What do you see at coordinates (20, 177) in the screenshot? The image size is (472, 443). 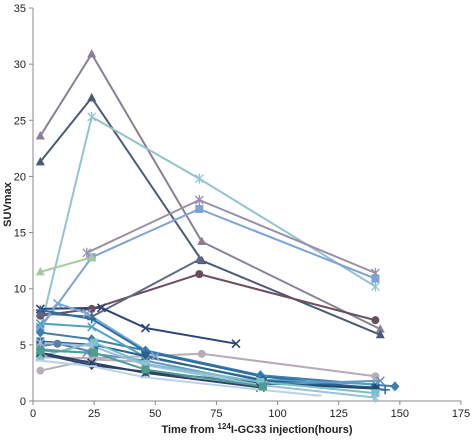 I see `y-tick-label: 20` at bounding box center [20, 177].